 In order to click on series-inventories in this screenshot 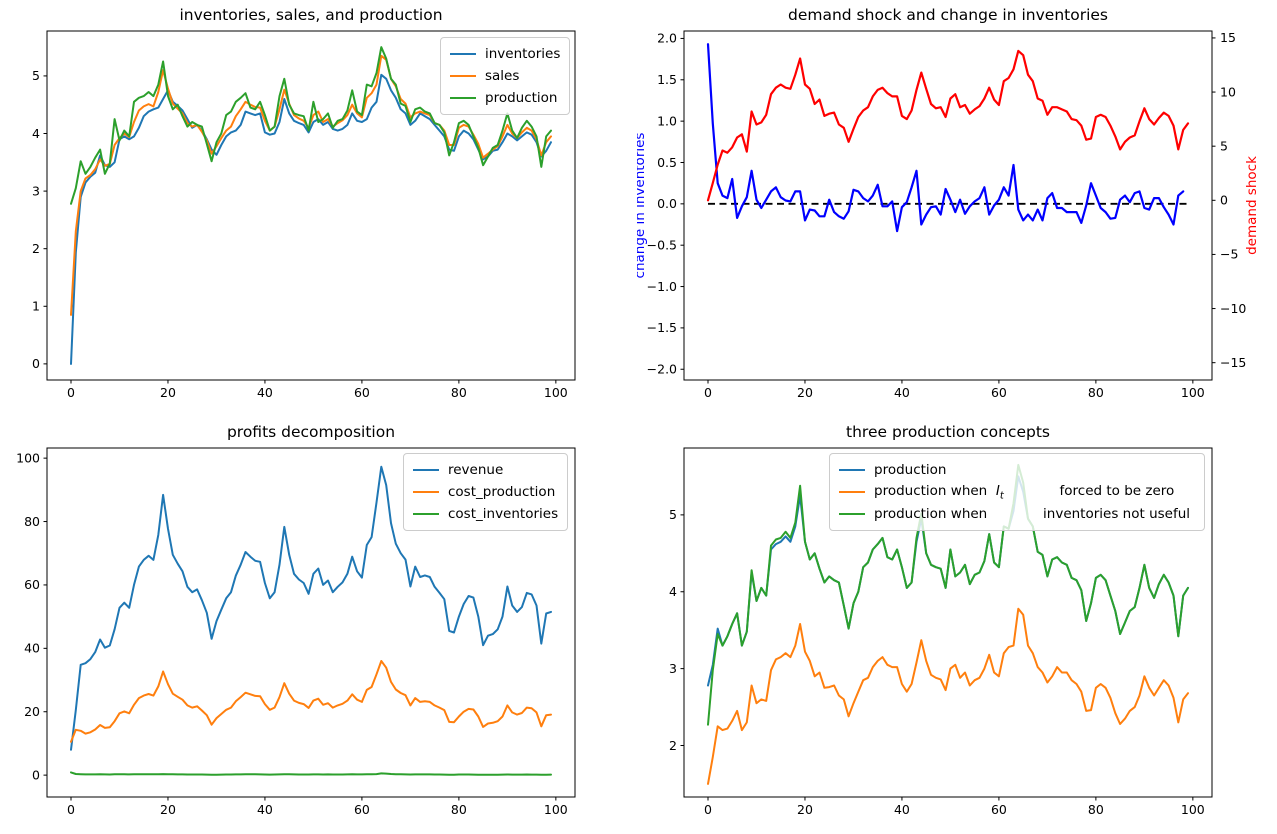, I will do `click(311, 219)`.